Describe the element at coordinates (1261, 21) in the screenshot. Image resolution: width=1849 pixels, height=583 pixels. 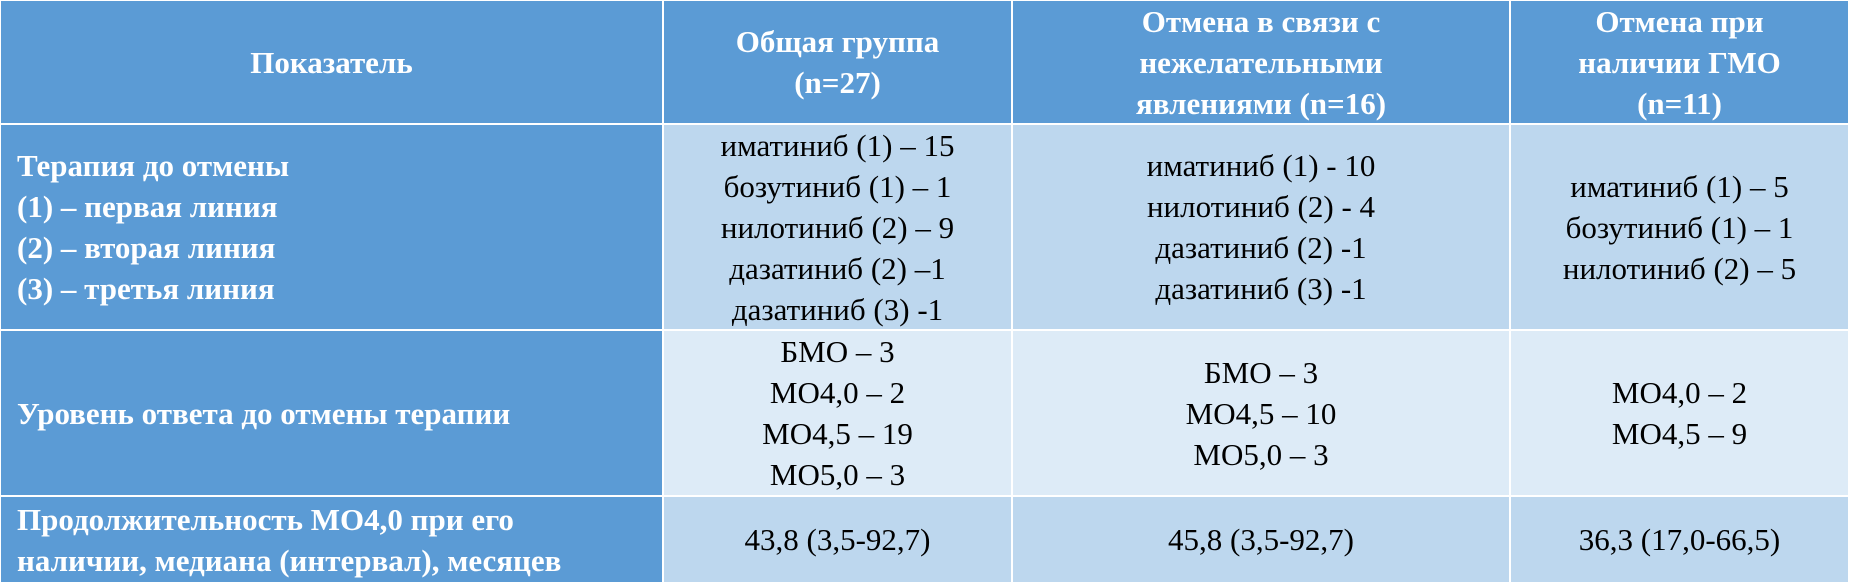
I see `cell-line: Отмена в связи с` at that location.